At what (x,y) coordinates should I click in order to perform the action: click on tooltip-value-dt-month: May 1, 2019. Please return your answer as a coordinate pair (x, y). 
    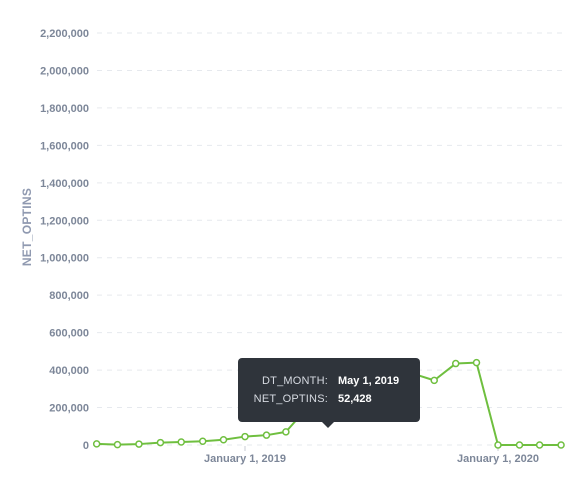
    Looking at the image, I should click on (369, 381).